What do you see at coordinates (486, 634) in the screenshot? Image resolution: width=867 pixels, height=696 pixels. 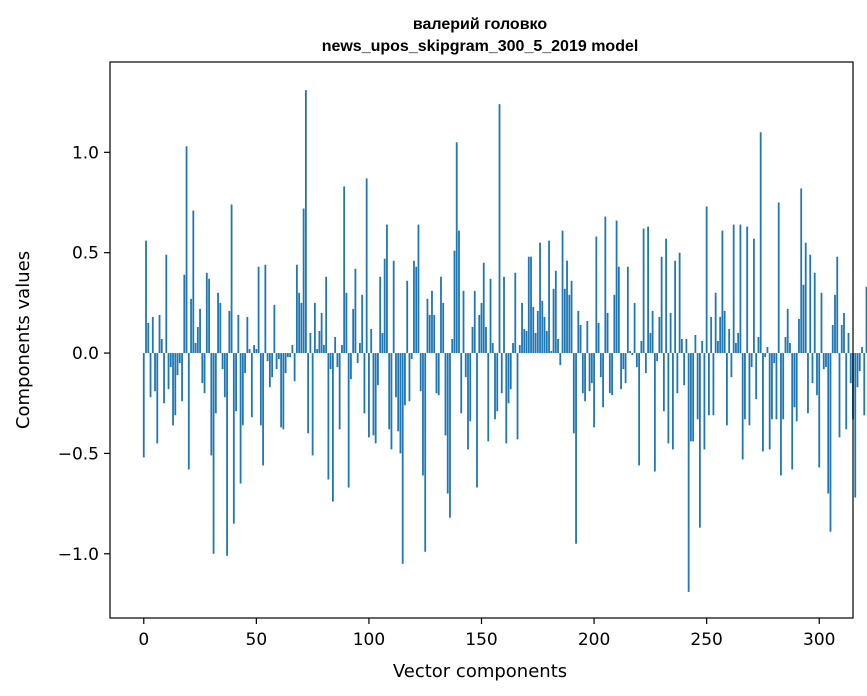 I see `x-axis-ticks: 0 50 100 150 200 250 300` at bounding box center [486, 634].